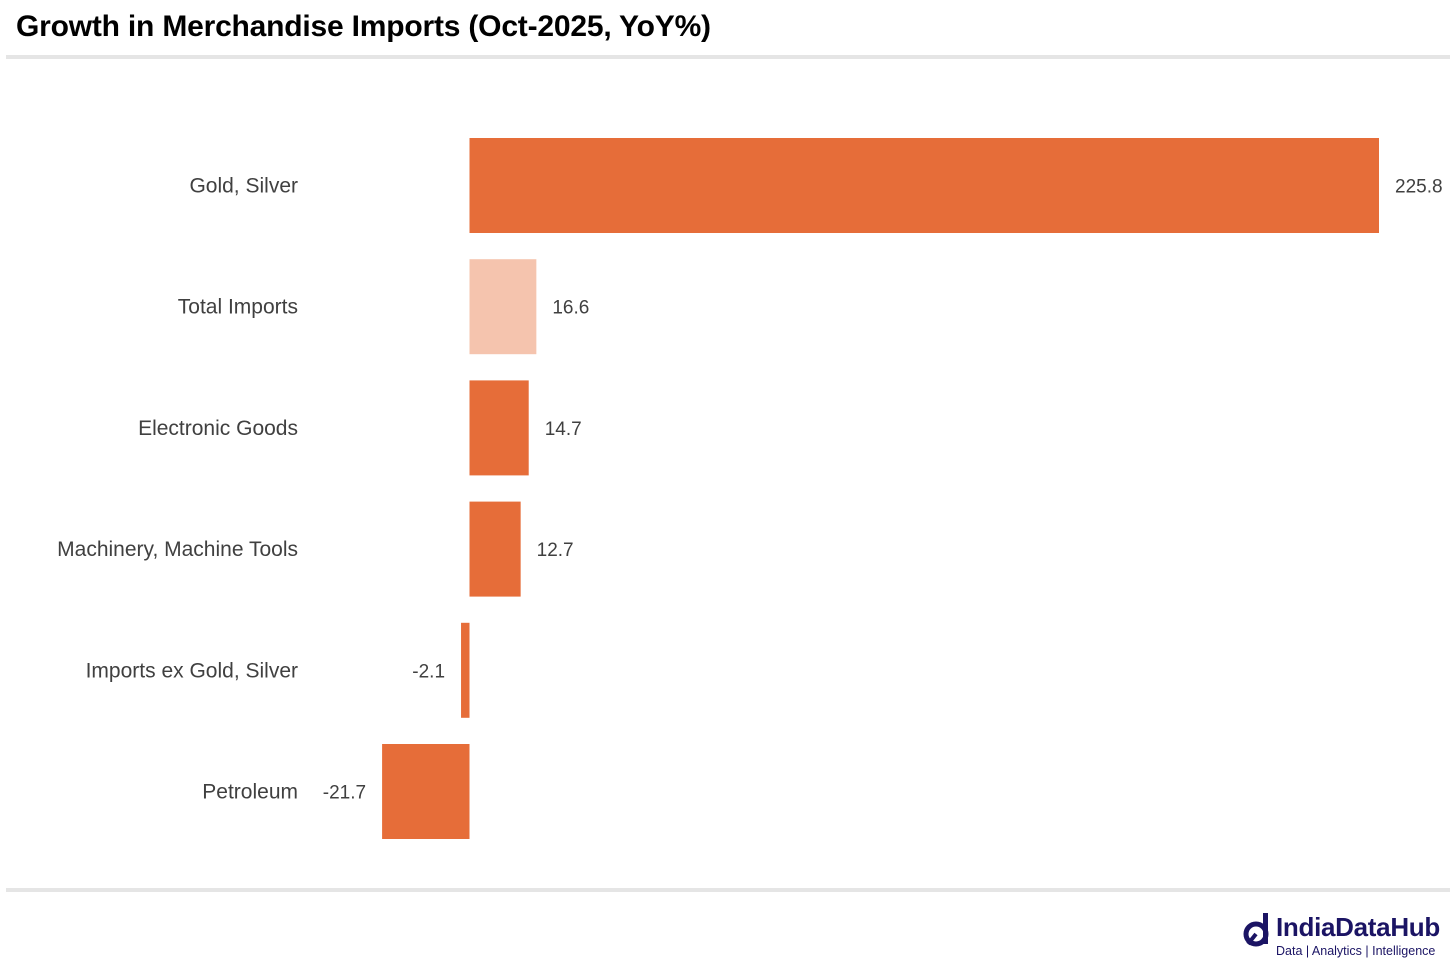 The image size is (1456, 966). Describe the element at coordinates (238, 307) in the screenshot. I see `category-label: Total Imports` at that location.